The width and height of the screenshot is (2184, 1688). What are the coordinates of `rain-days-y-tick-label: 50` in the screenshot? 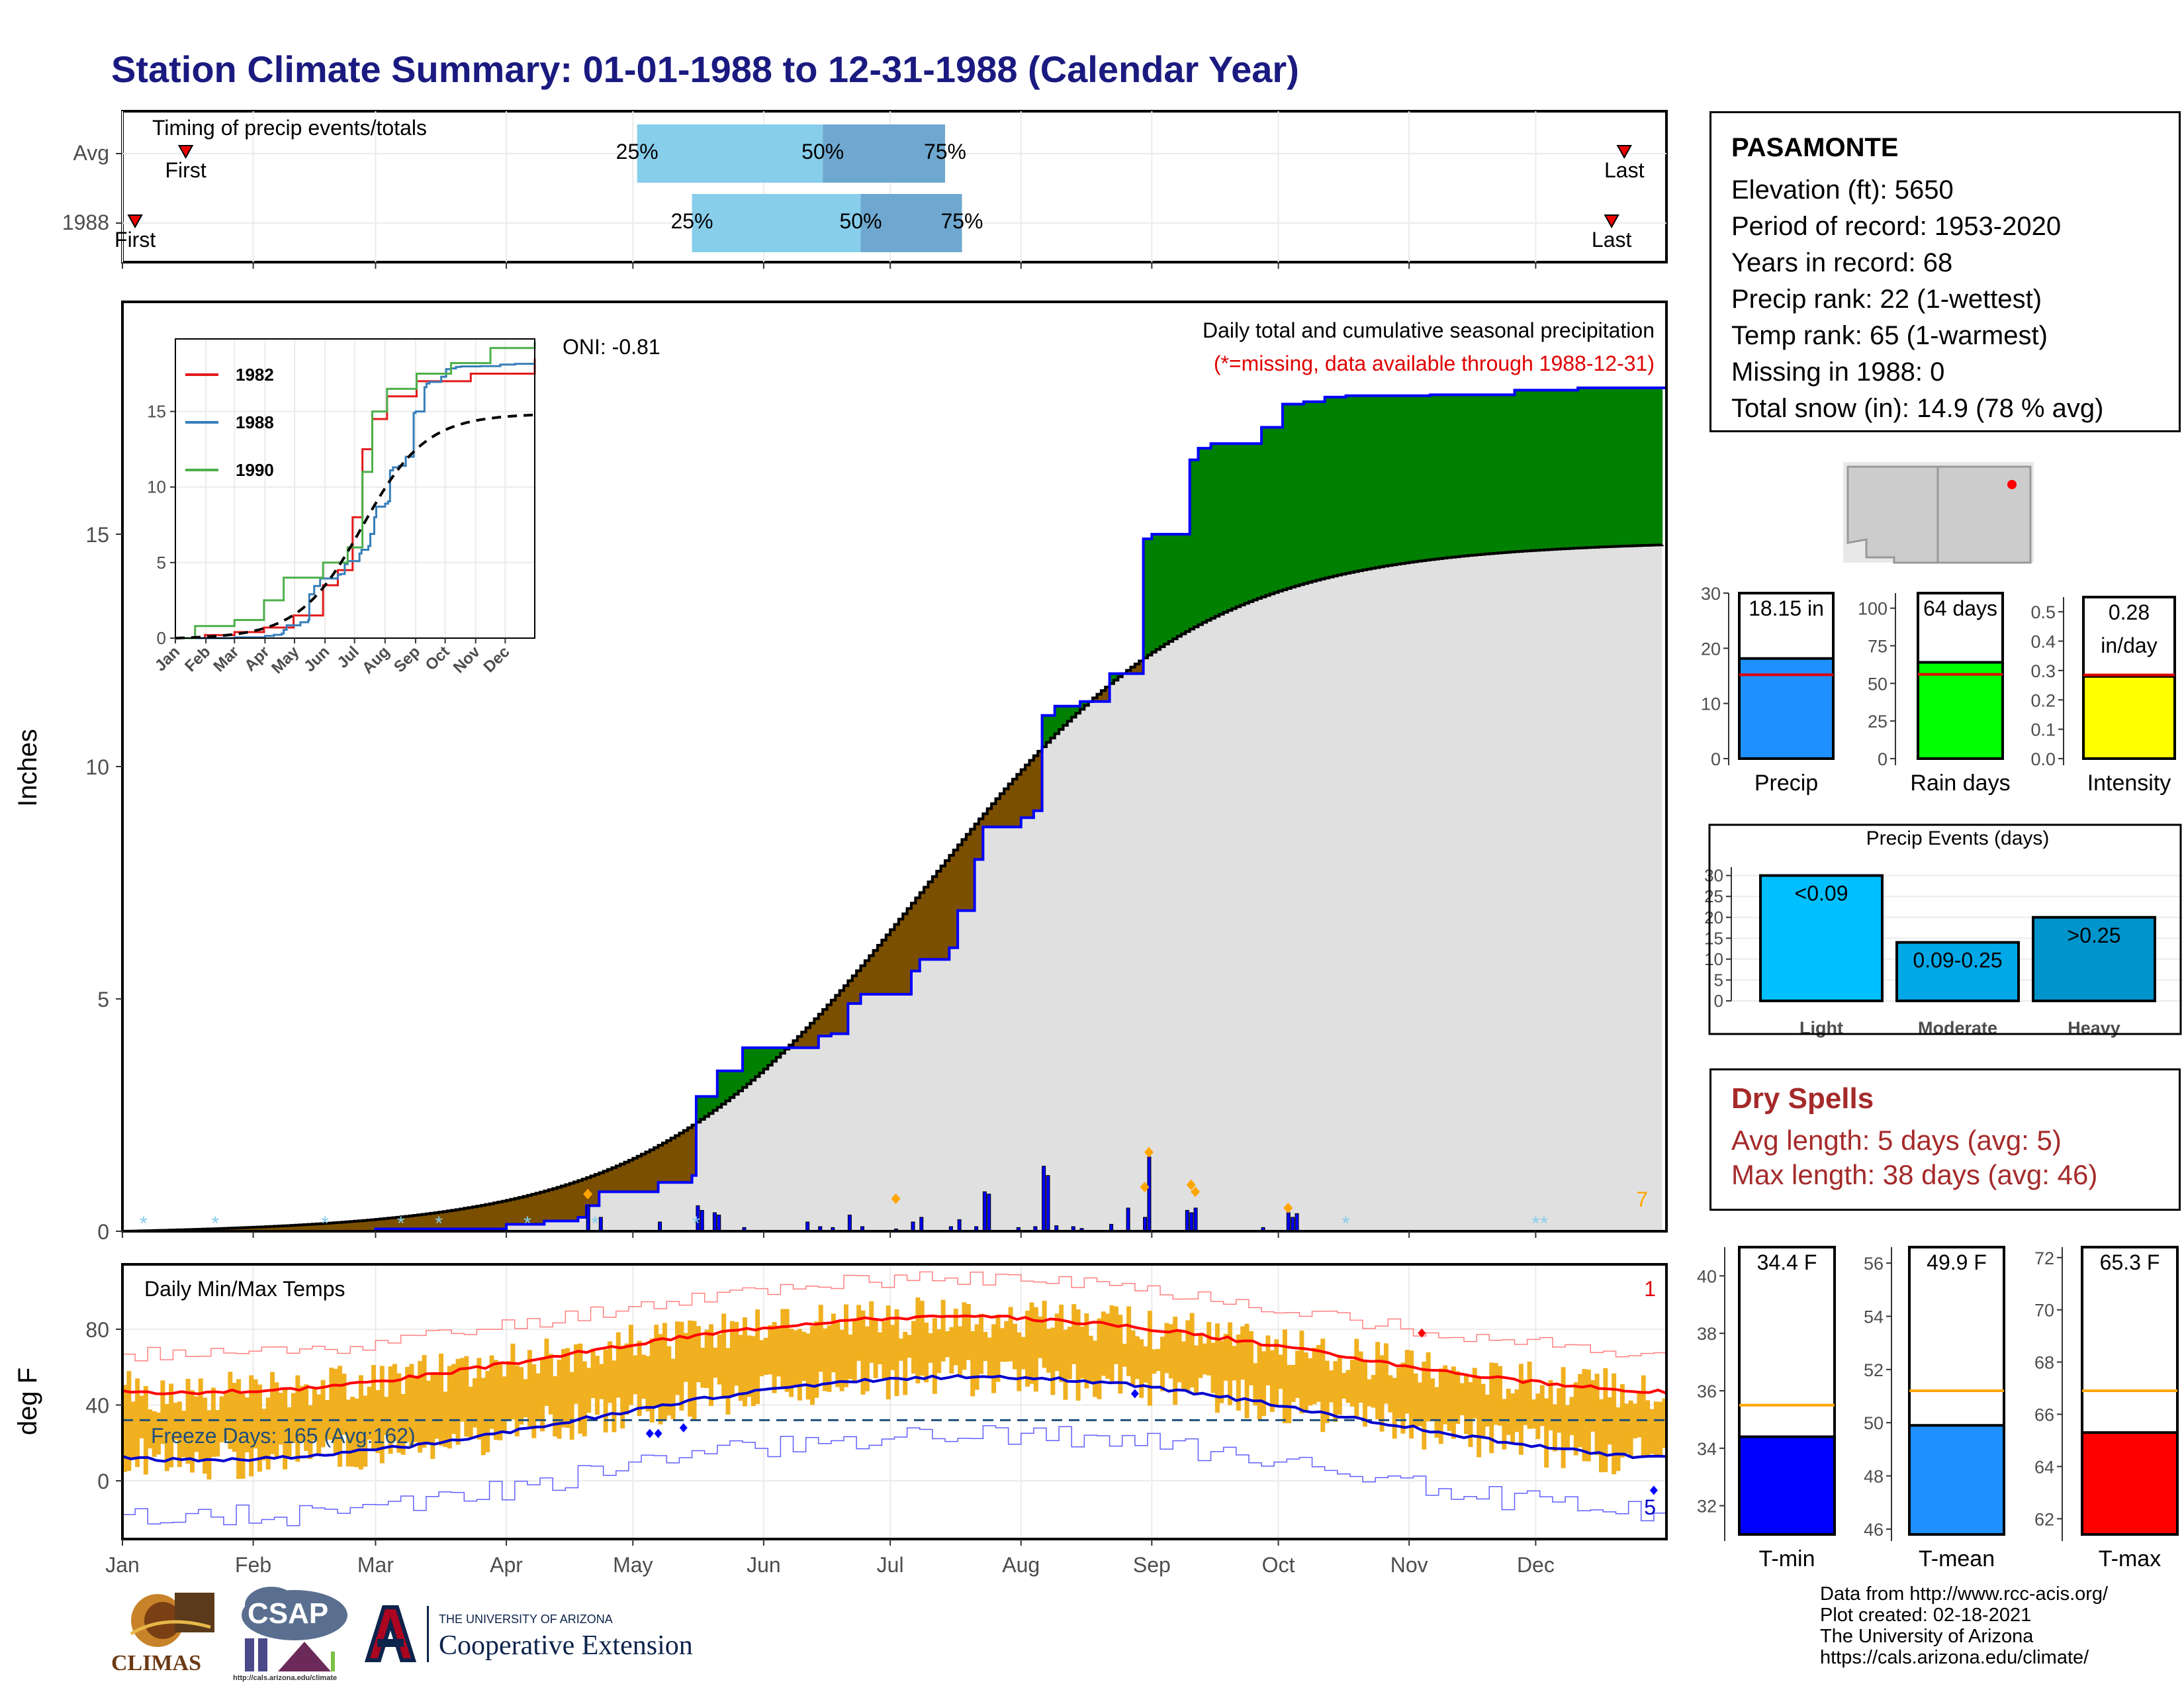 It's located at (1878, 684).